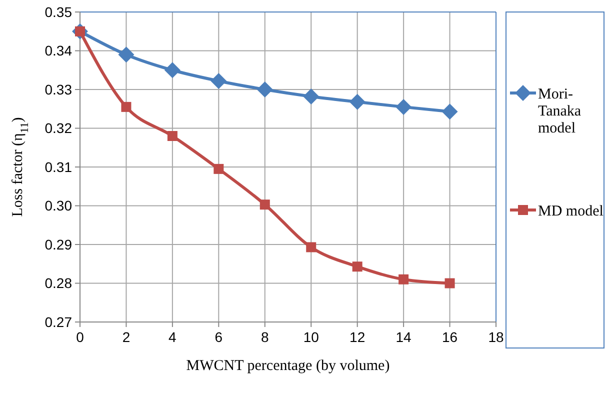  I want to click on x-axis-title: MWCNT percentage (by volume), so click(288, 366).